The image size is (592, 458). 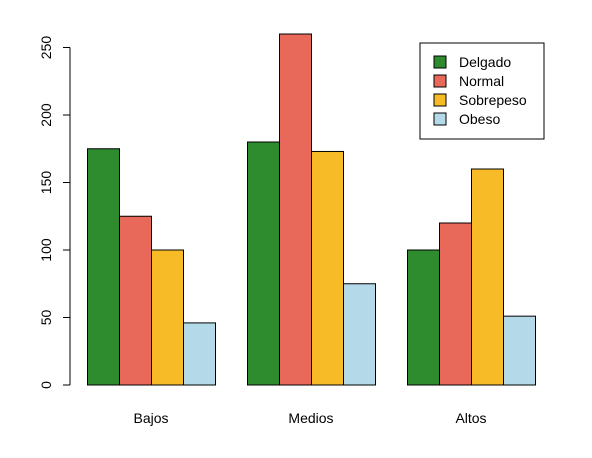 What do you see at coordinates (46, 183) in the screenshot?
I see `y-tick-label: 150` at bounding box center [46, 183].